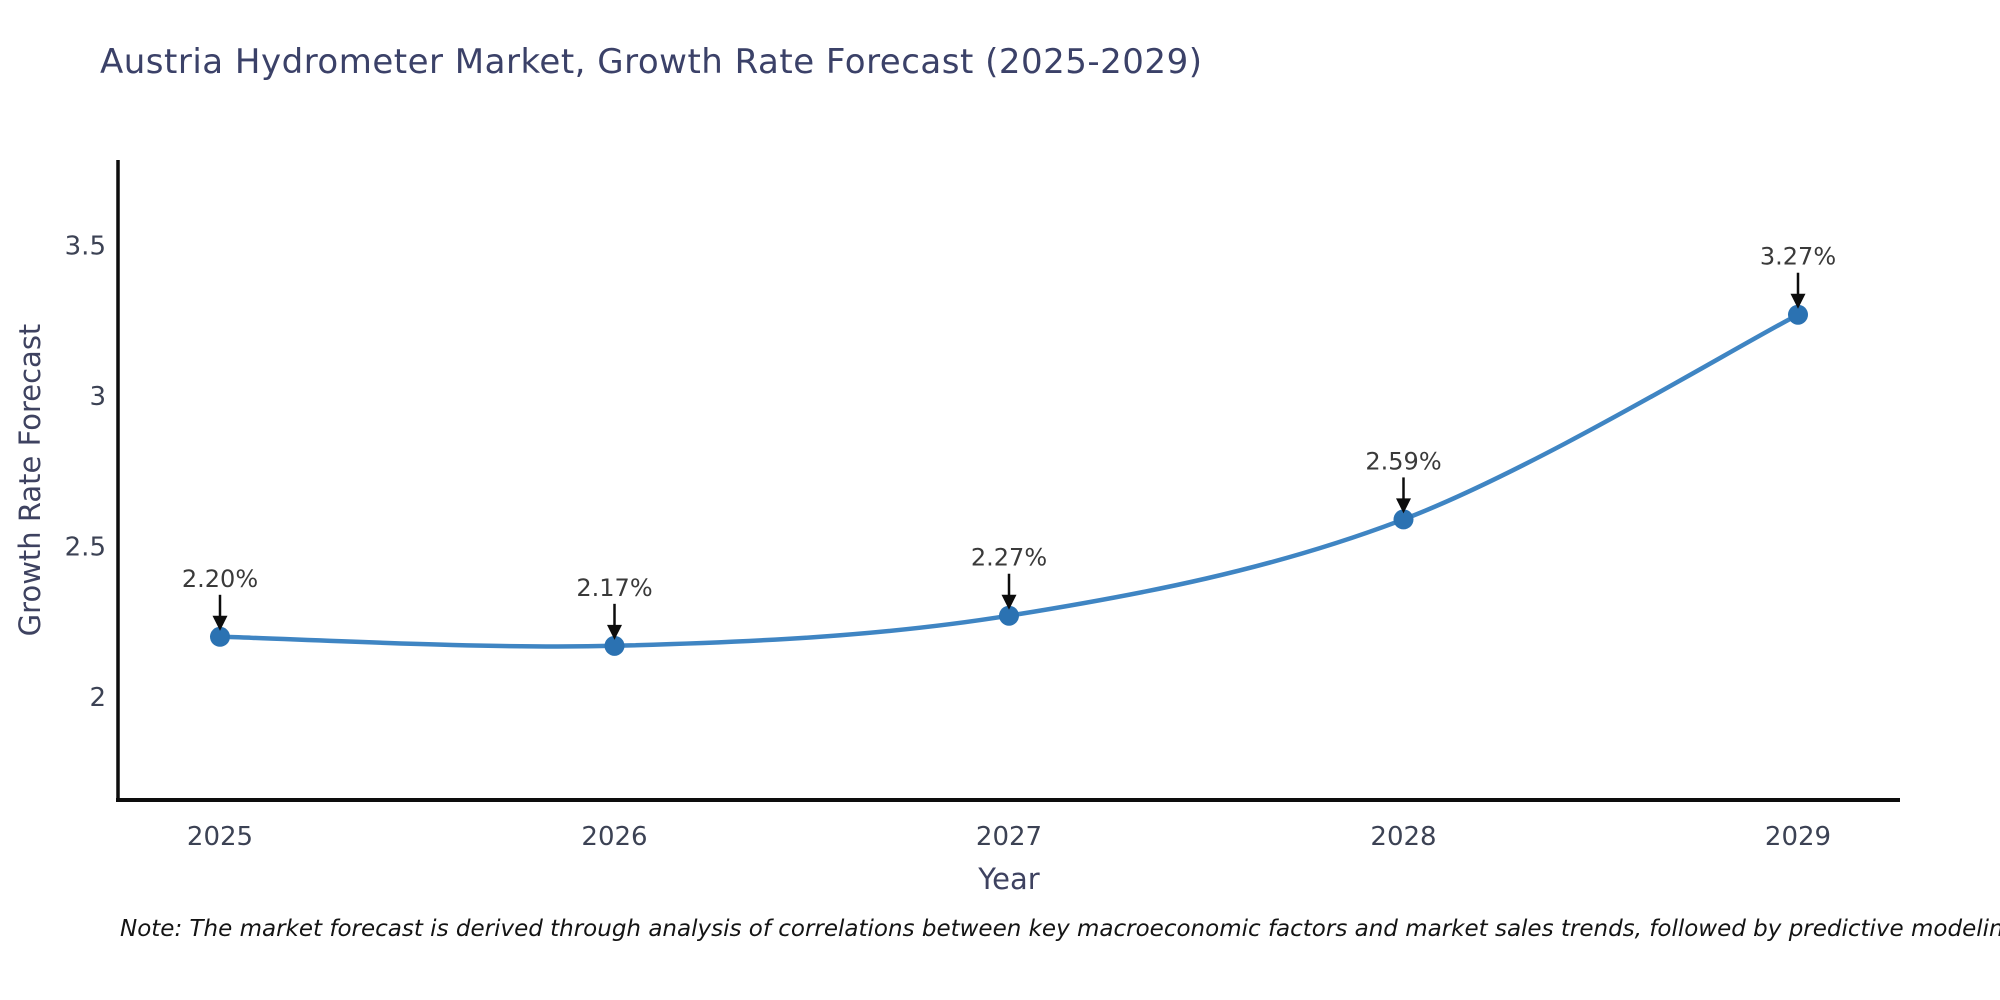 Image resolution: width=2000 pixels, height=1000 pixels. What do you see at coordinates (1009, 837) in the screenshot?
I see `x-tick-label: 2027` at bounding box center [1009, 837].